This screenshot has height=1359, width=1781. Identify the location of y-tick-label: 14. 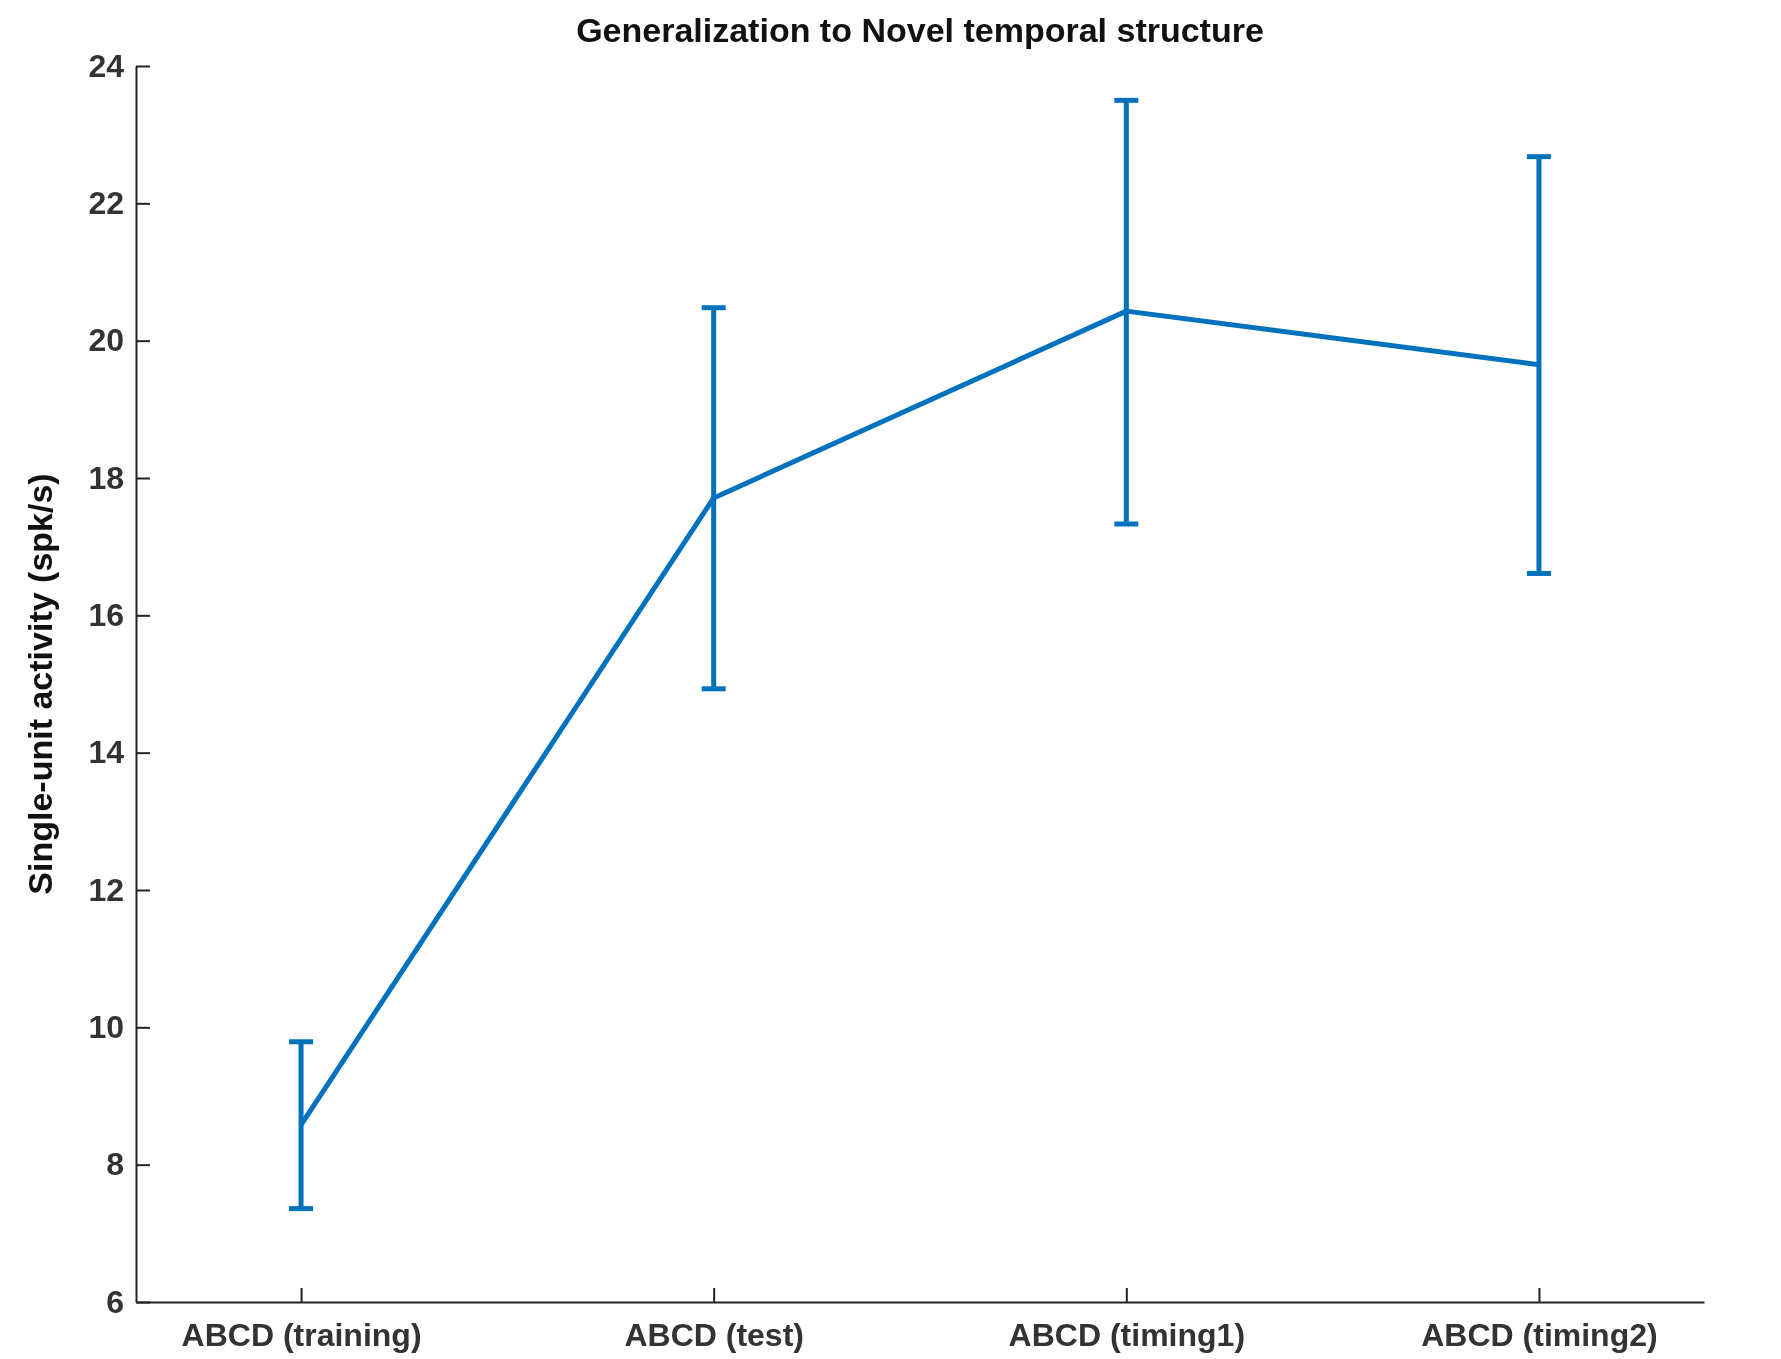
(106, 752).